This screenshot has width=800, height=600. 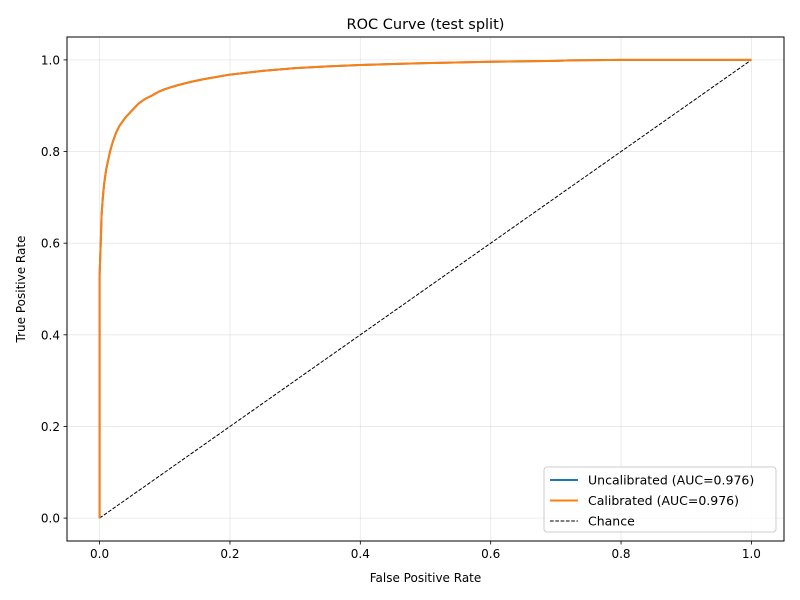 What do you see at coordinates (671, 480) in the screenshot?
I see `legend-label: Uncalibrated (AUC=0.976)` at bounding box center [671, 480].